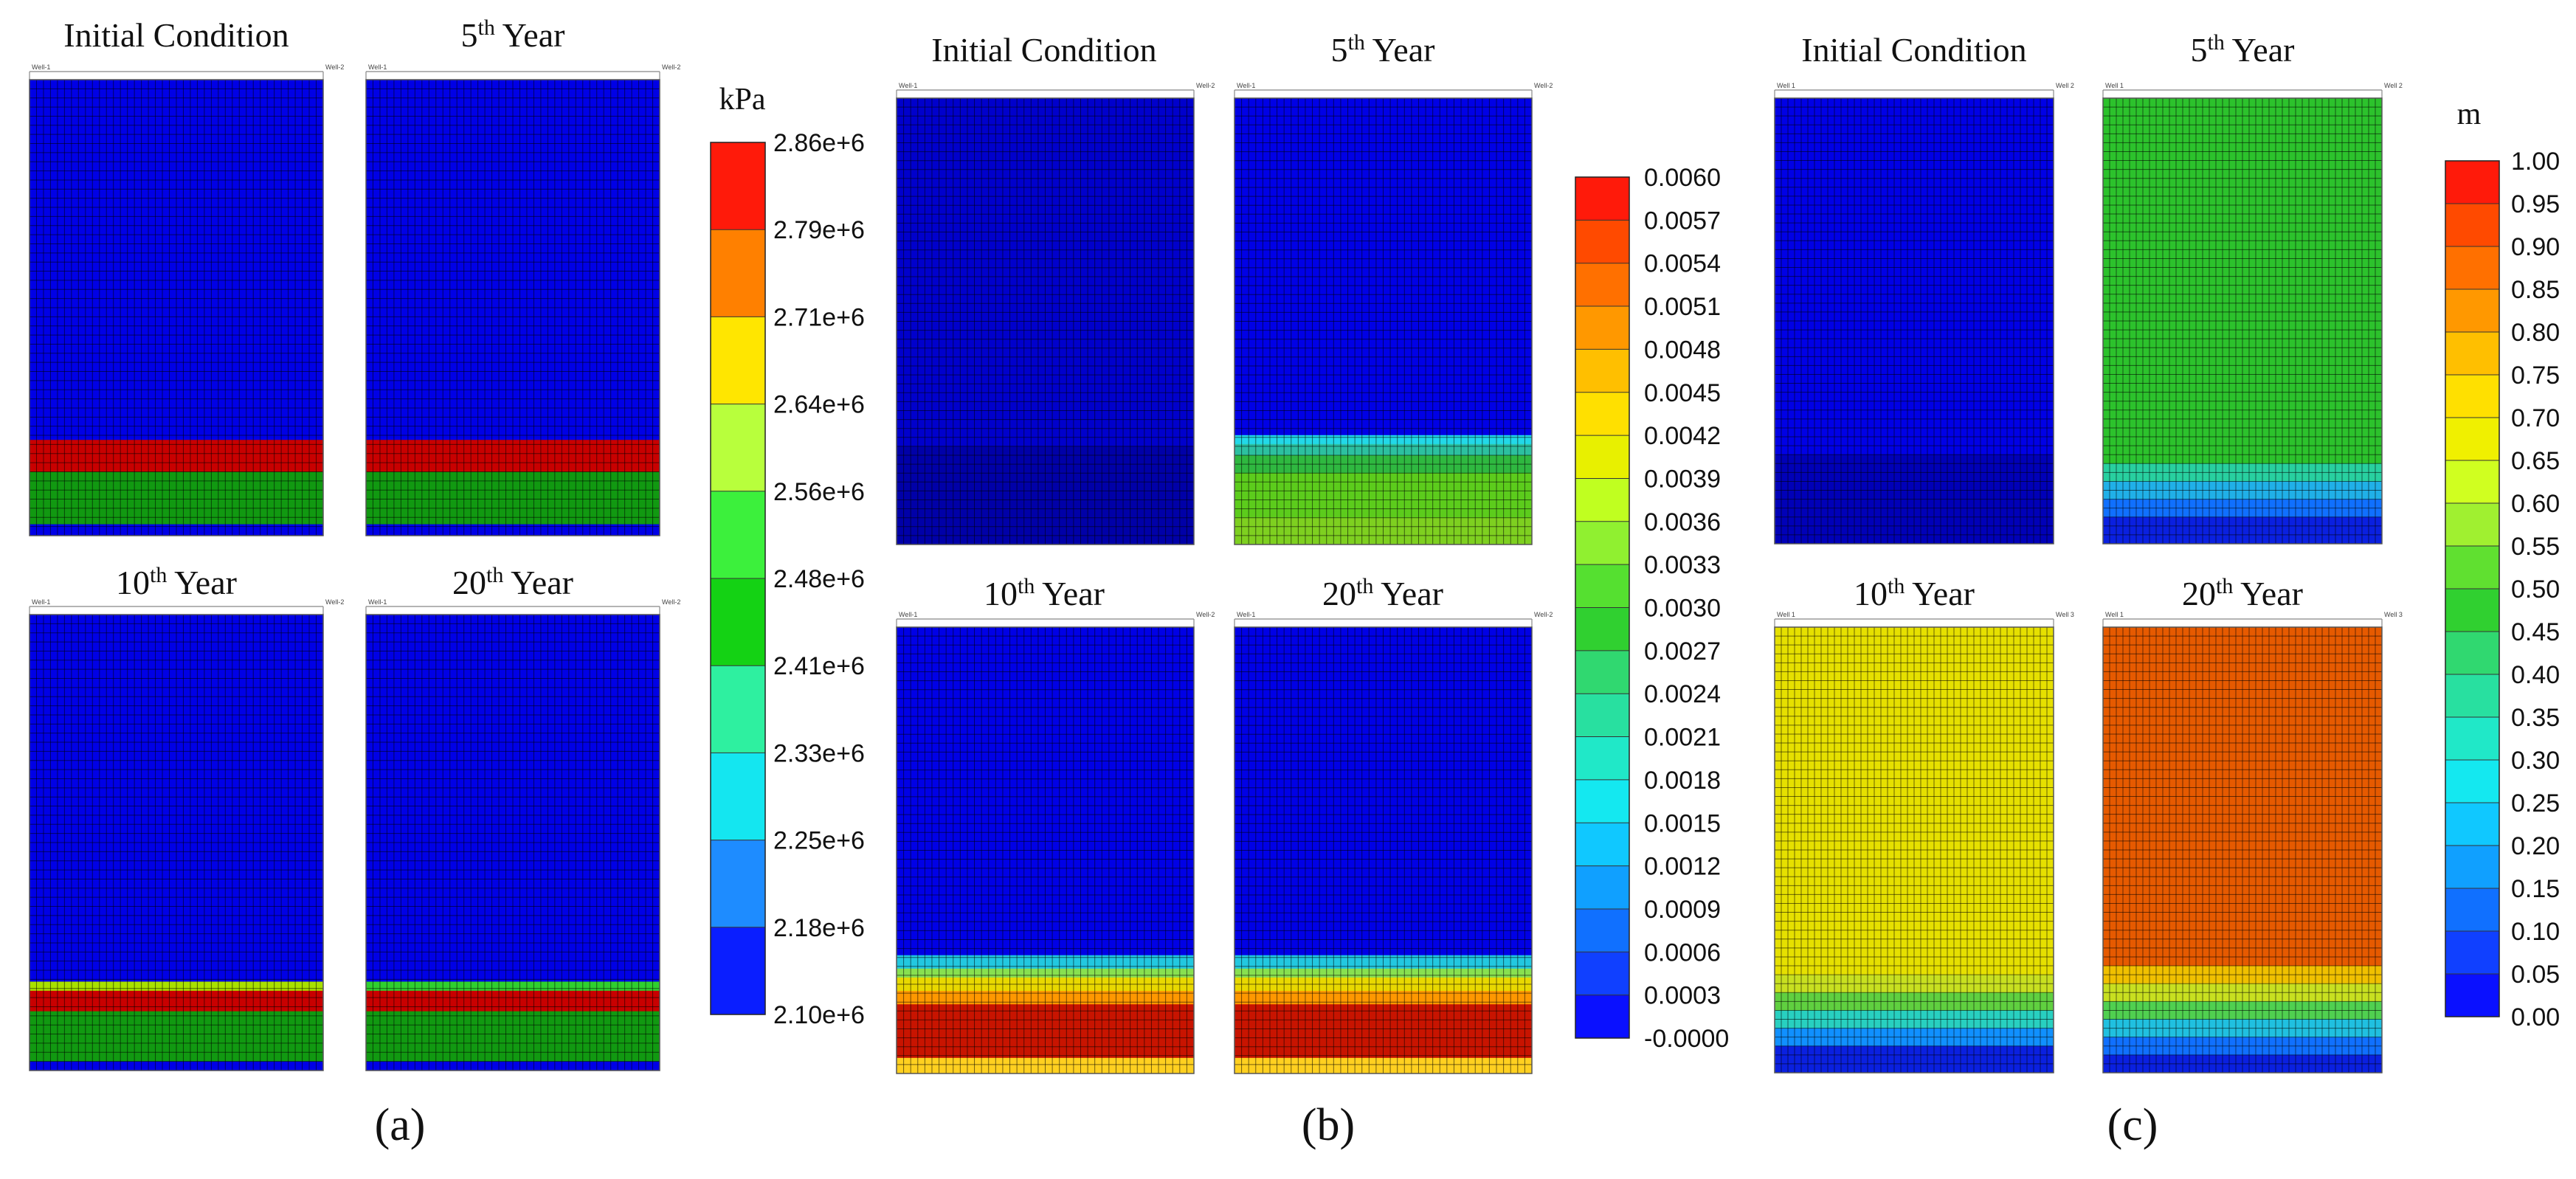  I want to click on colorbar-tick-label: -0.0000, so click(1686, 1039).